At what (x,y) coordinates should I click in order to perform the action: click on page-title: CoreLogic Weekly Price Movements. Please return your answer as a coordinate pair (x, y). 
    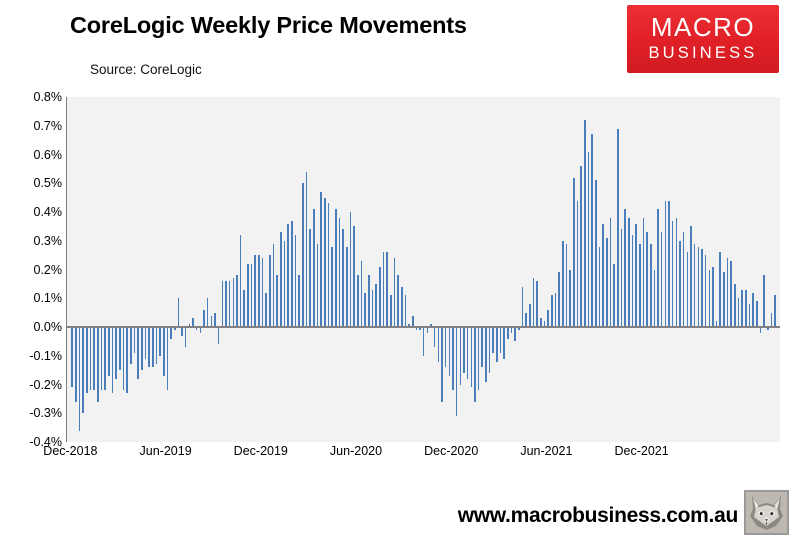
    Looking at the image, I should click on (268, 25).